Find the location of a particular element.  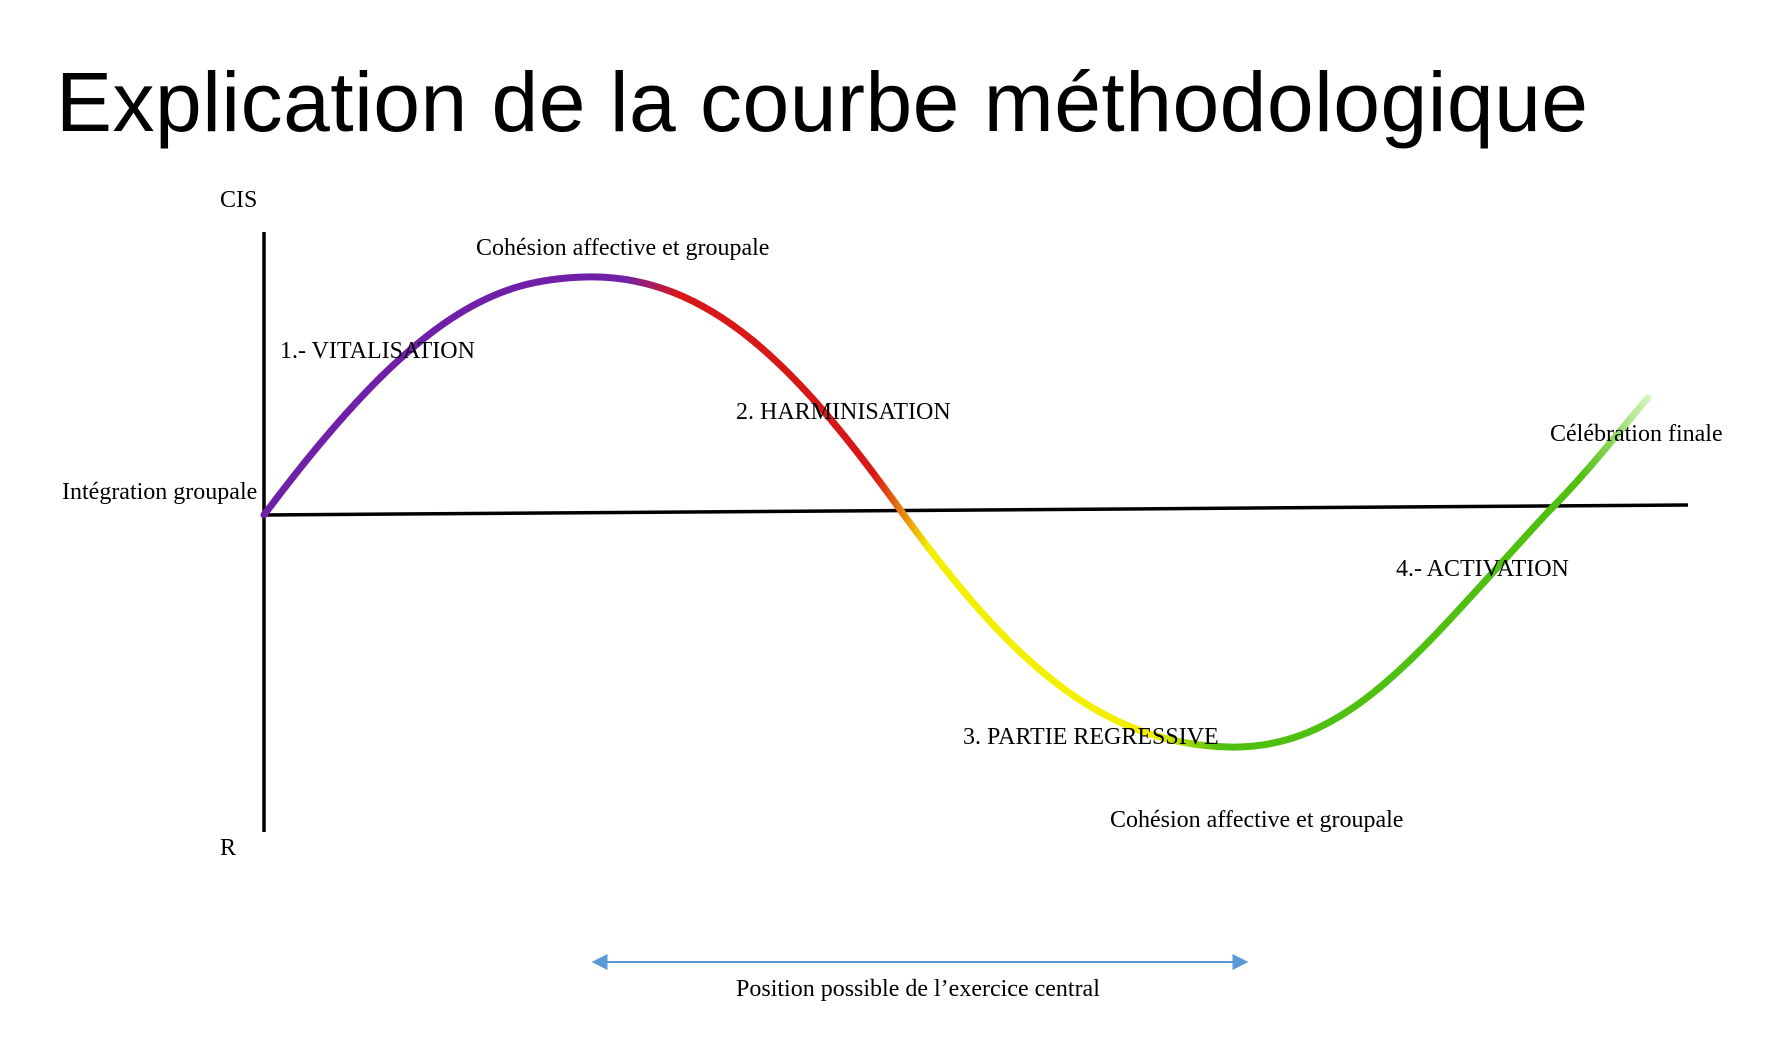

trough-label: Cohésion affective et groupale is located at coordinates (1256, 820).